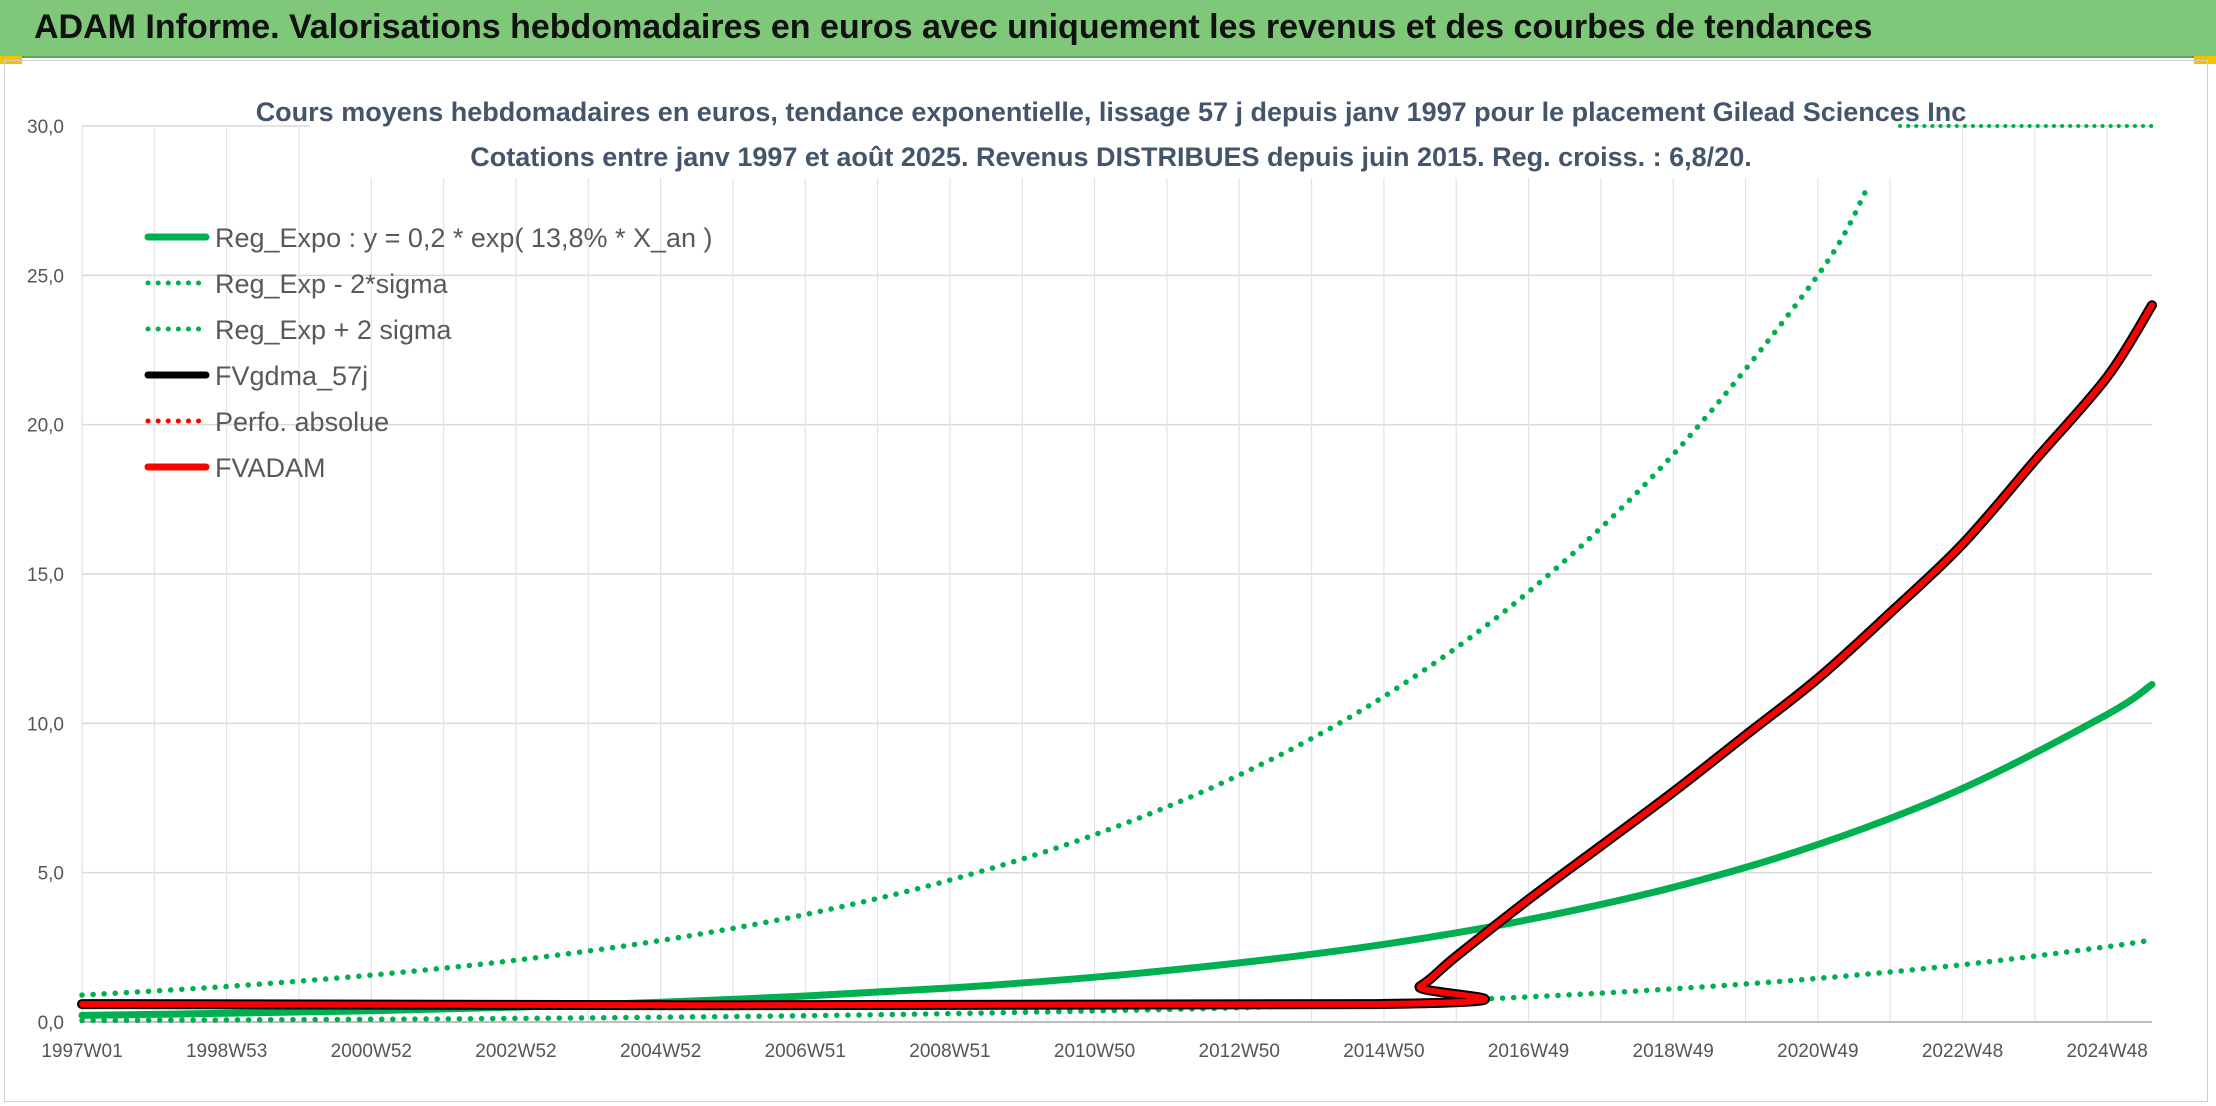  Describe the element at coordinates (302, 422) in the screenshot. I see `legend-entry-4: Perfo. absolue` at that location.